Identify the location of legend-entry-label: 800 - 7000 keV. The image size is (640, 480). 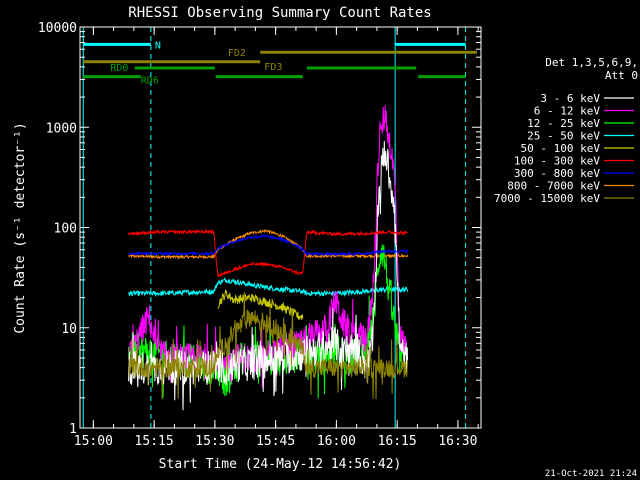
(553, 186).